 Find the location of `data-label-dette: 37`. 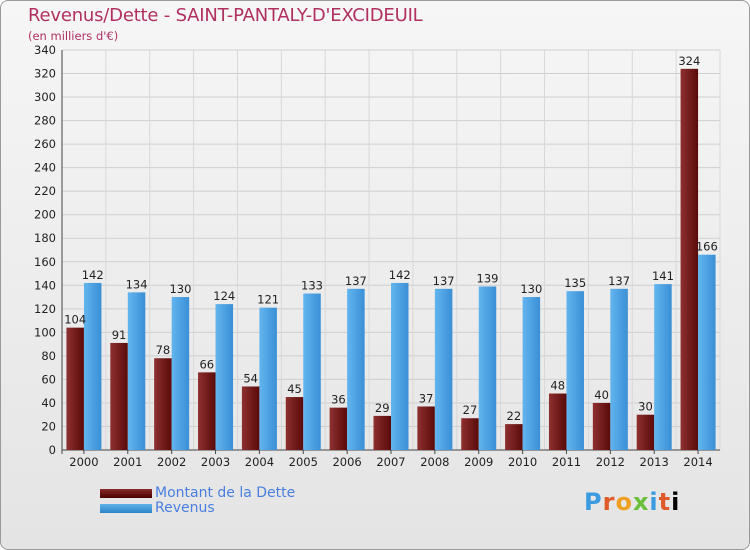

data-label-dette: 37 is located at coordinates (426, 398).